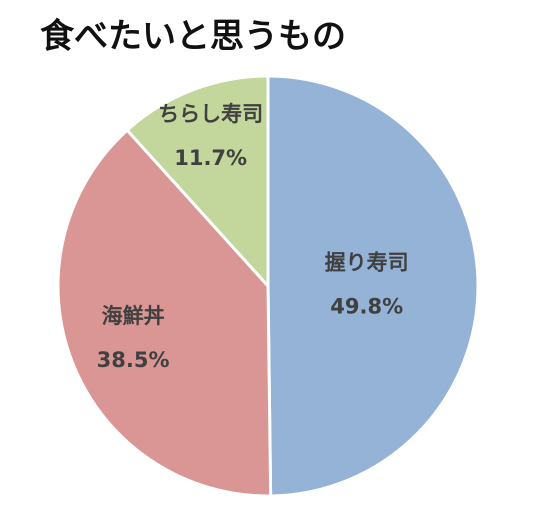  What do you see at coordinates (367, 262) in the screenshot?
I see `slice-label: 握り寿司` at bounding box center [367, 262].